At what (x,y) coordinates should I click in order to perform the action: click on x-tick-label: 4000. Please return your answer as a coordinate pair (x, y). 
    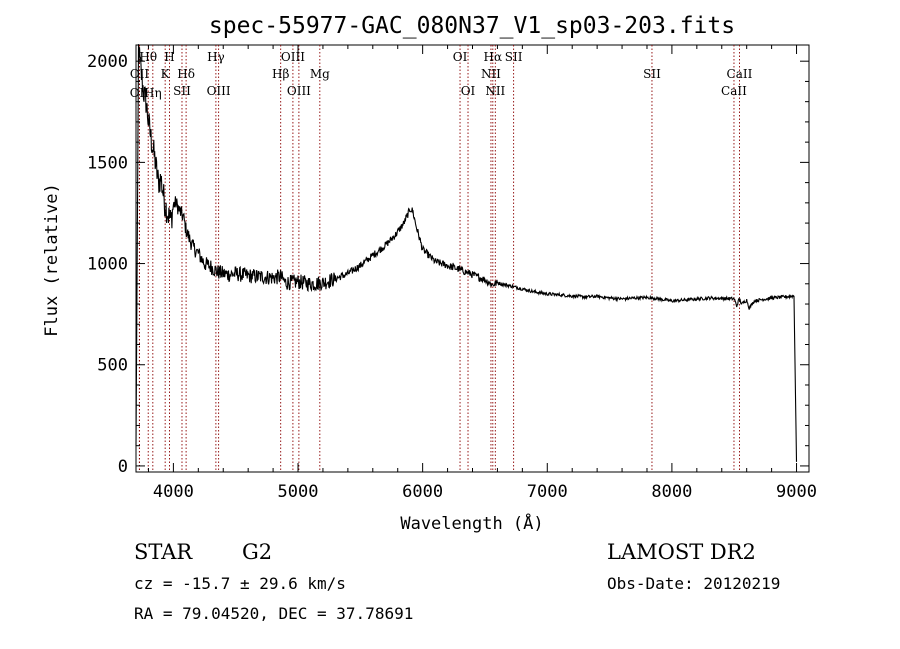
    Looking at the image, I should click on (173, 492).